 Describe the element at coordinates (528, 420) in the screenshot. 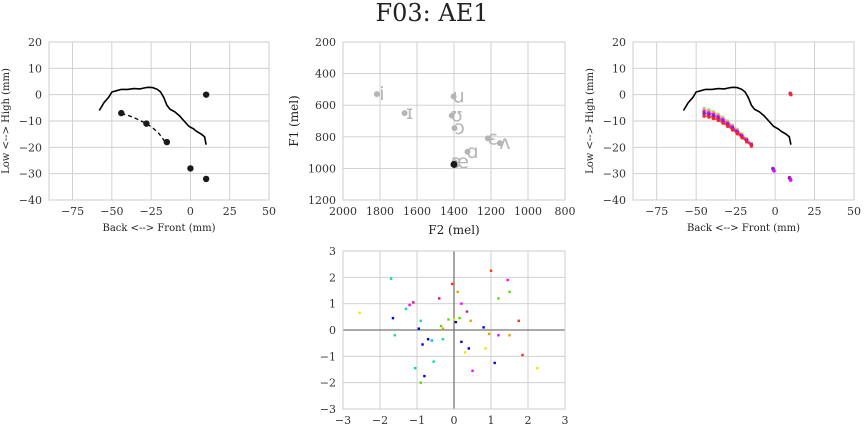

I see `x-tick-label: 2` at that location.